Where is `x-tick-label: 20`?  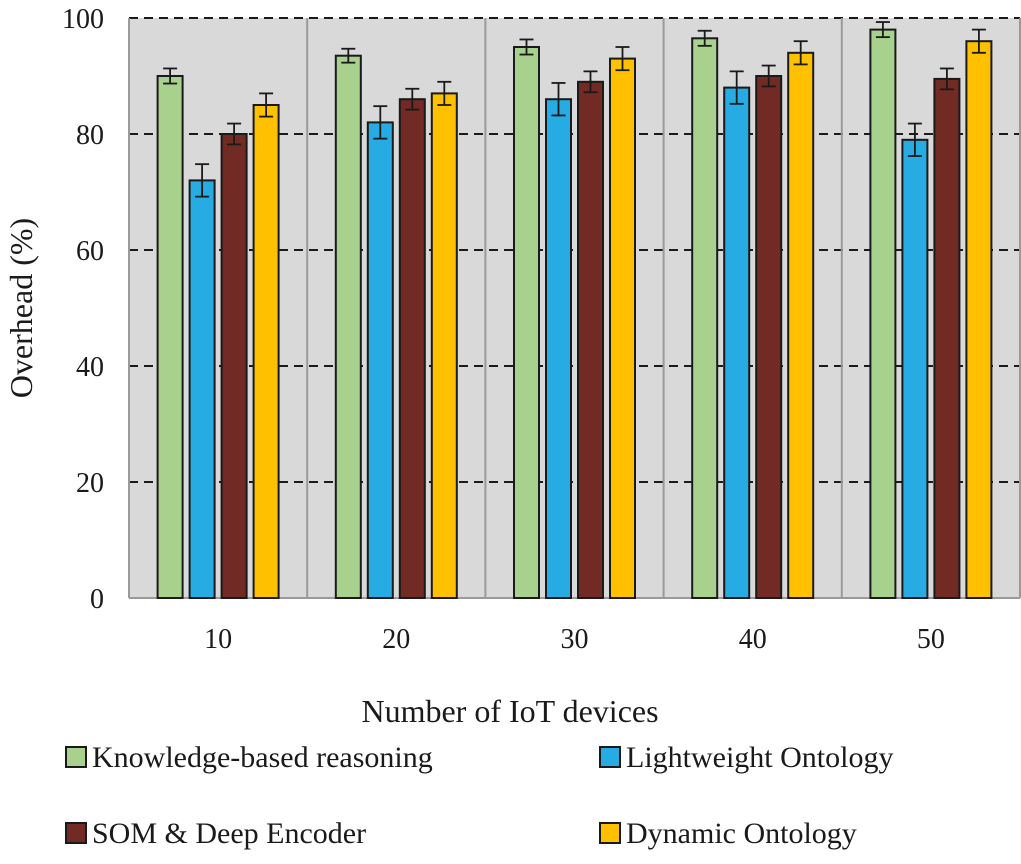 x-tick-label: 20 is located at coordinates (396, 639).